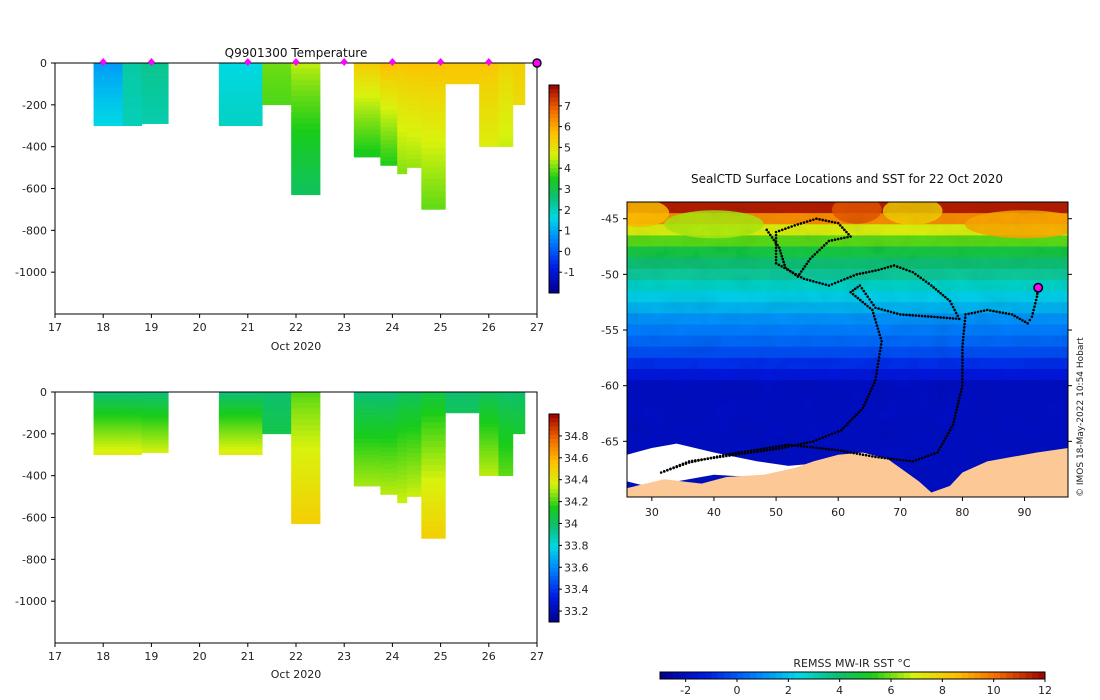  I want to click on longitude-tick-label: 90, so click(1025, 512).